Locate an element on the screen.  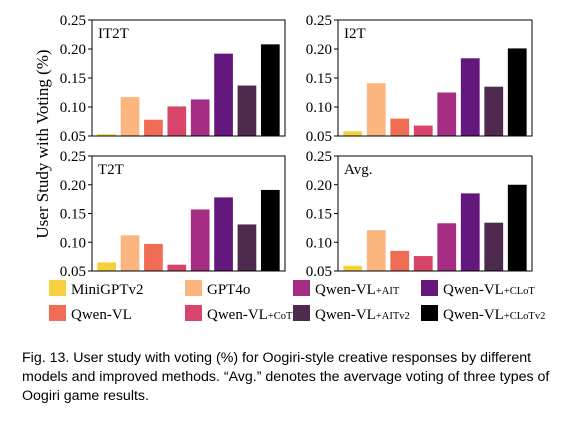
legend-item: GPT4o is located at coordinates (217, 289).